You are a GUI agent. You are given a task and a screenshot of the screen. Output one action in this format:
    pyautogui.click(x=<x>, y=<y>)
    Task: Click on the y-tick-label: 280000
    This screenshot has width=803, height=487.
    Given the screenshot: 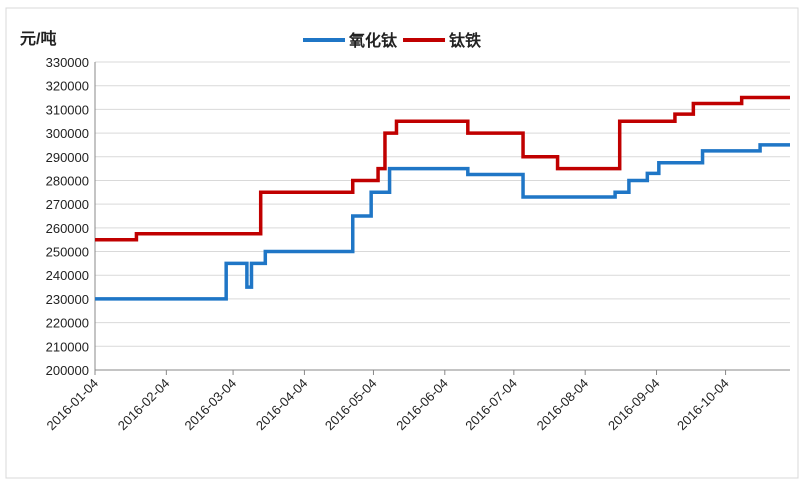 What is the action you would take?
    pyautogui.click(x=67, y=180)
    